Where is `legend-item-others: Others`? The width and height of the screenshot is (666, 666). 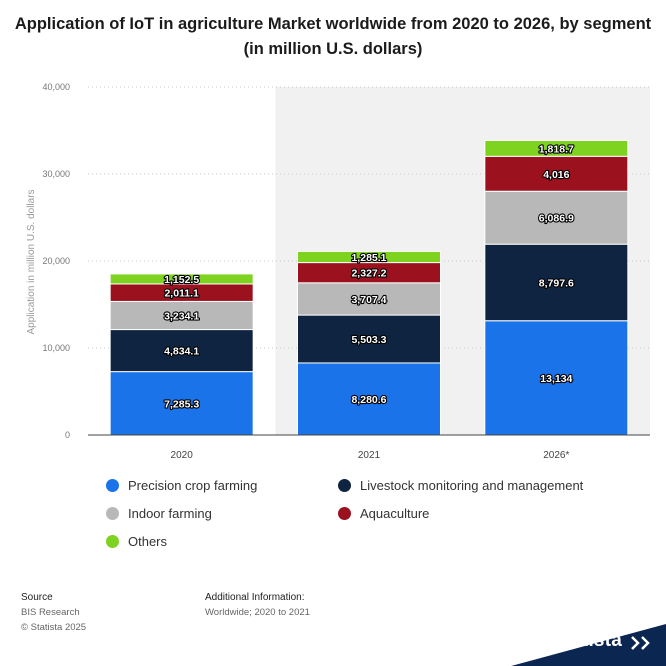
legend-item-others: Others is located at coordinates (136, 541).